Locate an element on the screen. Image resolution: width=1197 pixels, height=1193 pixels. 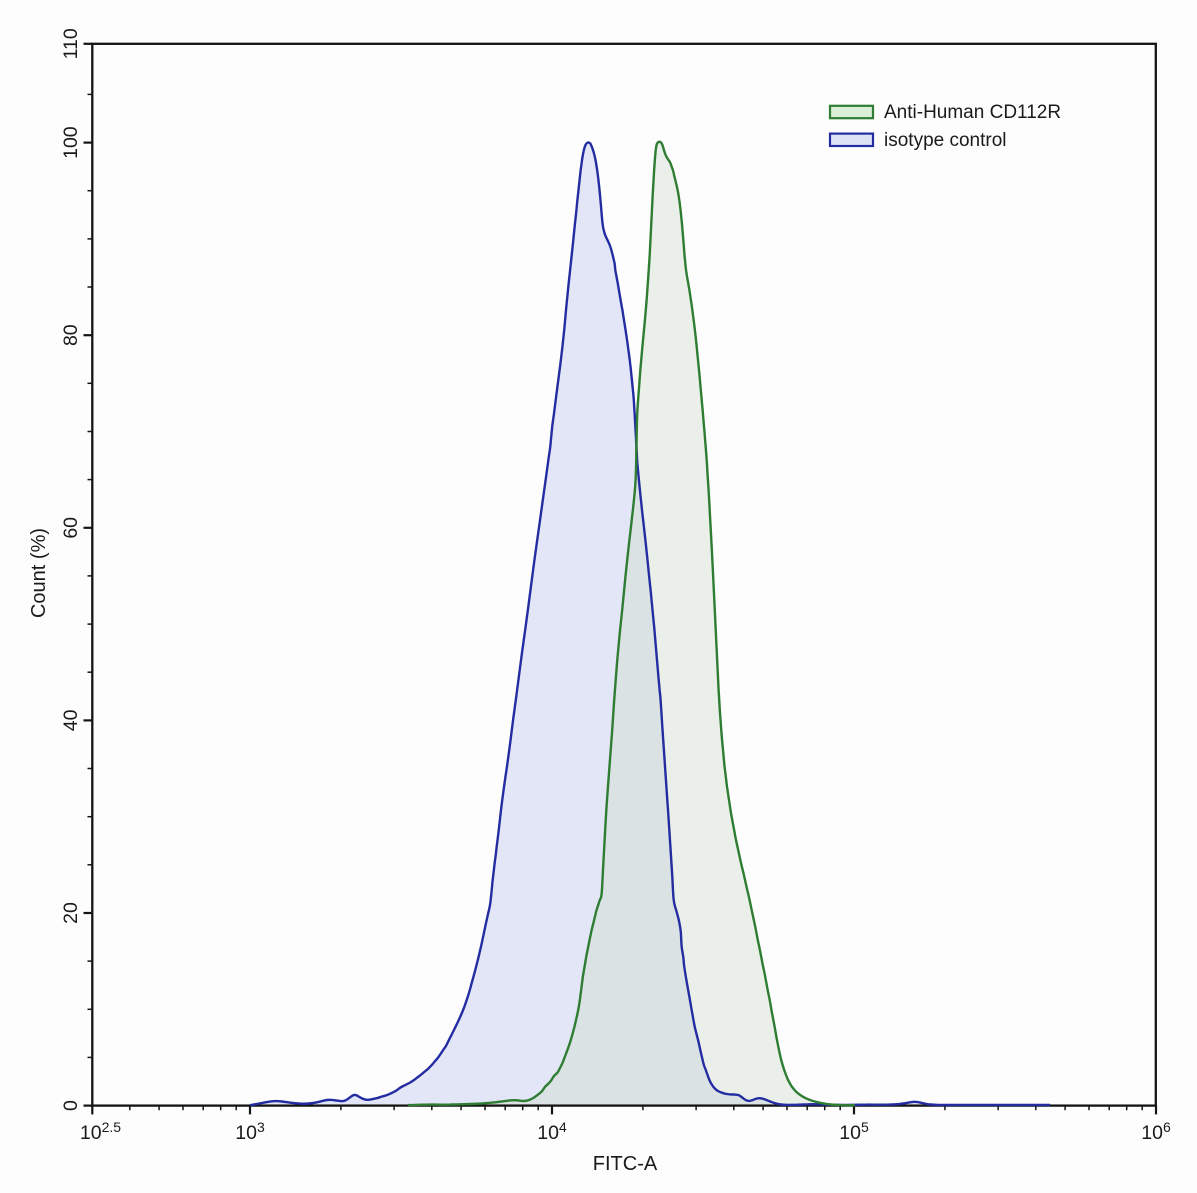
svg-text: 100 is located at coordinates (71, 142).